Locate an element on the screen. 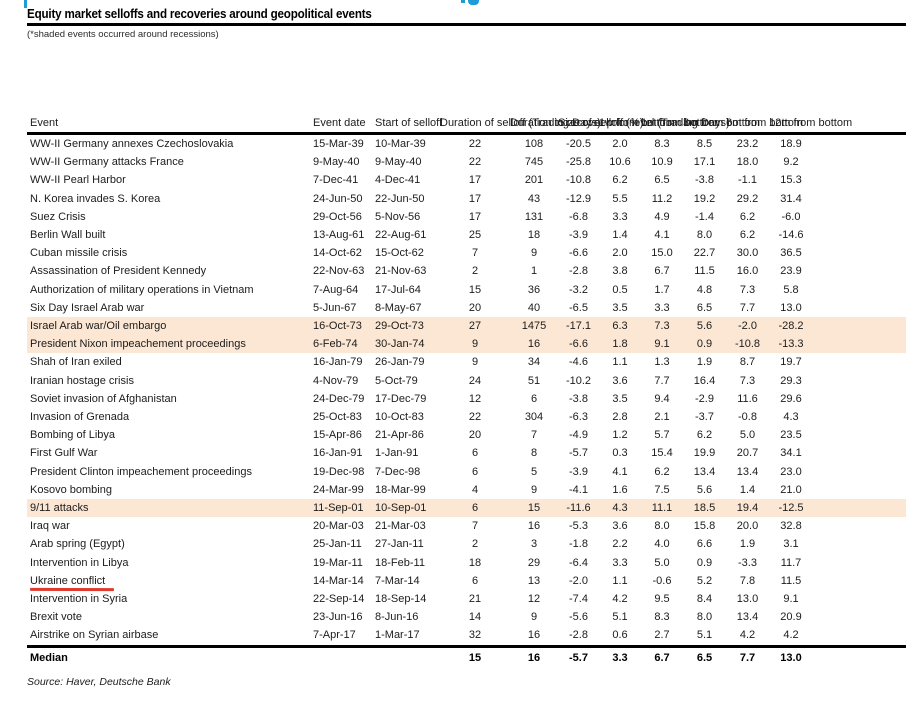 The width and height of the screenshot is (906, 704). cell-m1: 4.0 is located at coordinates (662, 544).